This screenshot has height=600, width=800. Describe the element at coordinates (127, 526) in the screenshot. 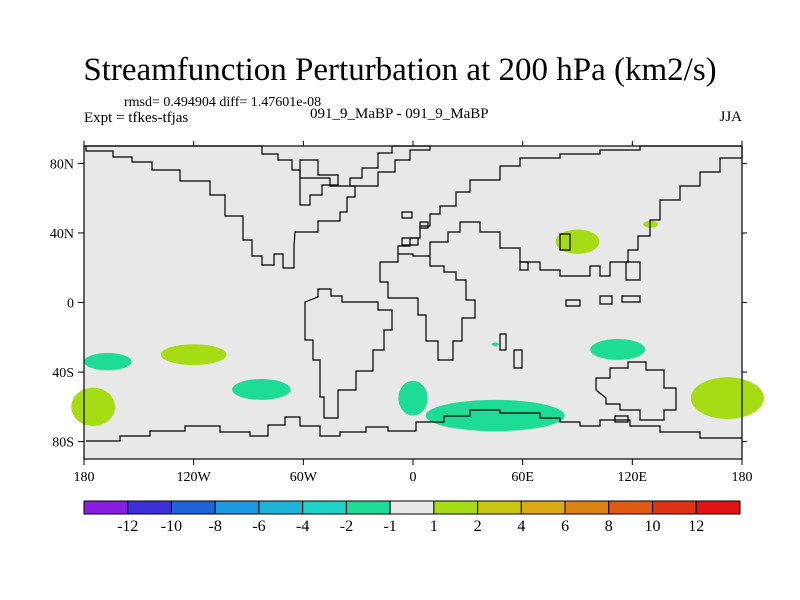

I see `colorbar-label-0: -12` at that location.